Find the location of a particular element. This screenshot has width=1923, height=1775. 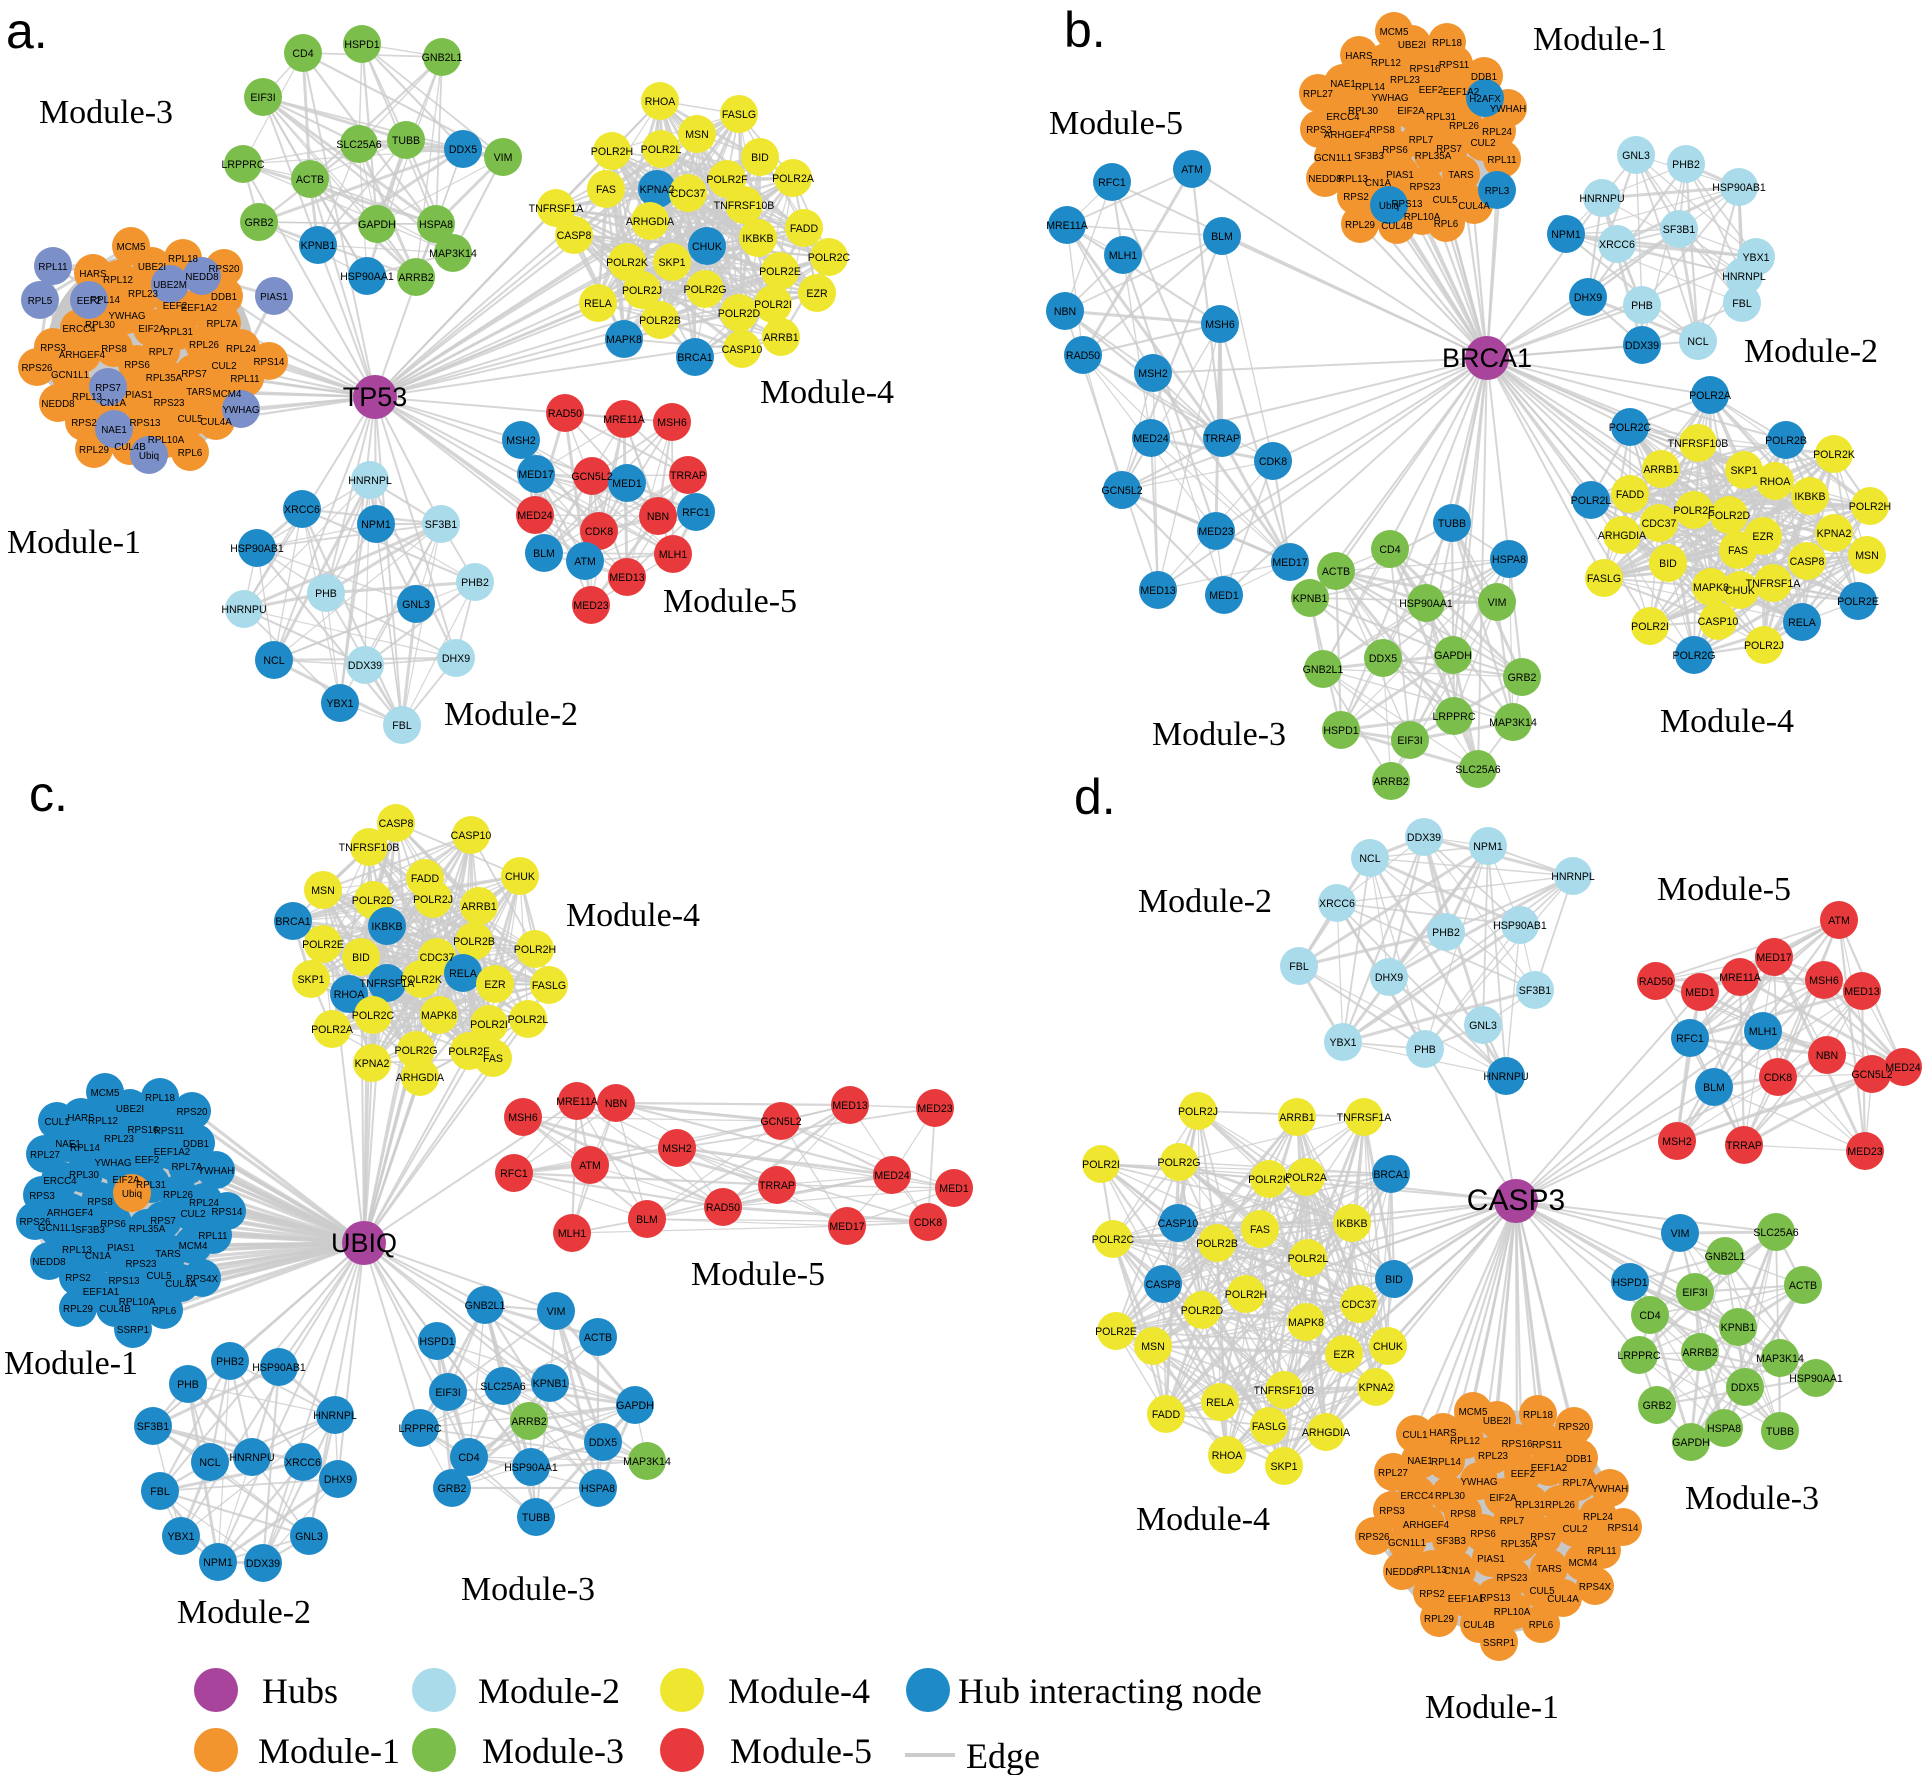

svg-text: RPS26 is located at coordinates (35, 1222).